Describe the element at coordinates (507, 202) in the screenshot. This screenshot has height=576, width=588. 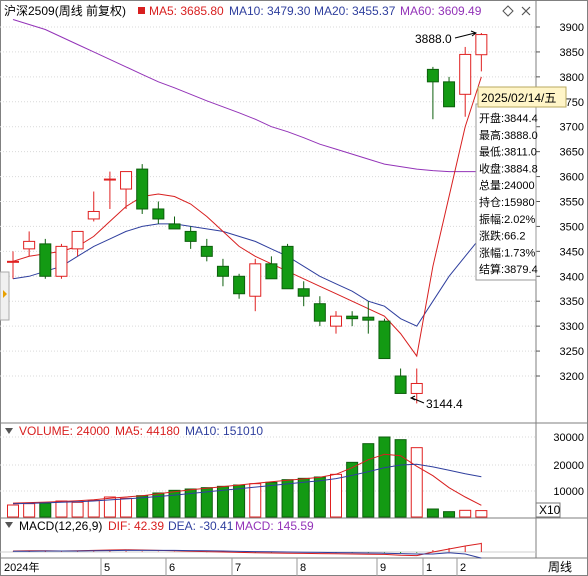
I see `svg-text: 持仓:15980` at that location.